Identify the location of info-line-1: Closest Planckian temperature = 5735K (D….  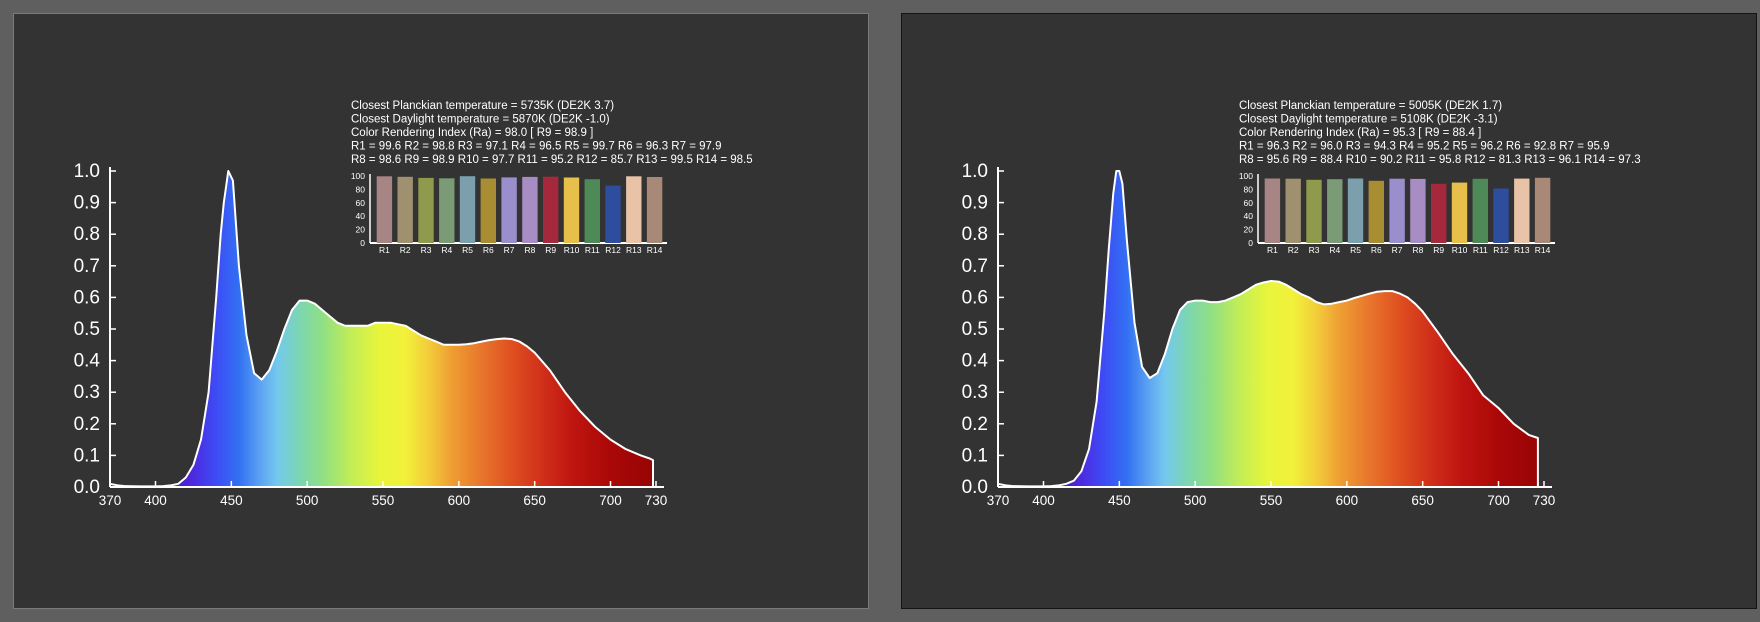
(482, 106).